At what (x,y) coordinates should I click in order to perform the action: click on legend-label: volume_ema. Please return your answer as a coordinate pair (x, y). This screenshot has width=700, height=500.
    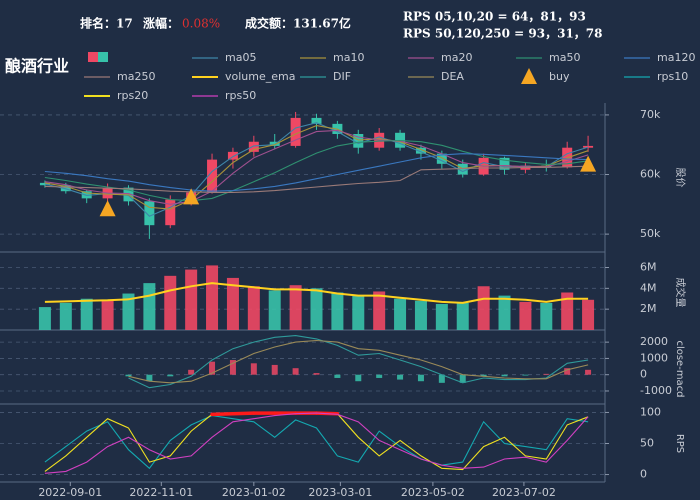
    Looking at the image, I should click on (260, 76).